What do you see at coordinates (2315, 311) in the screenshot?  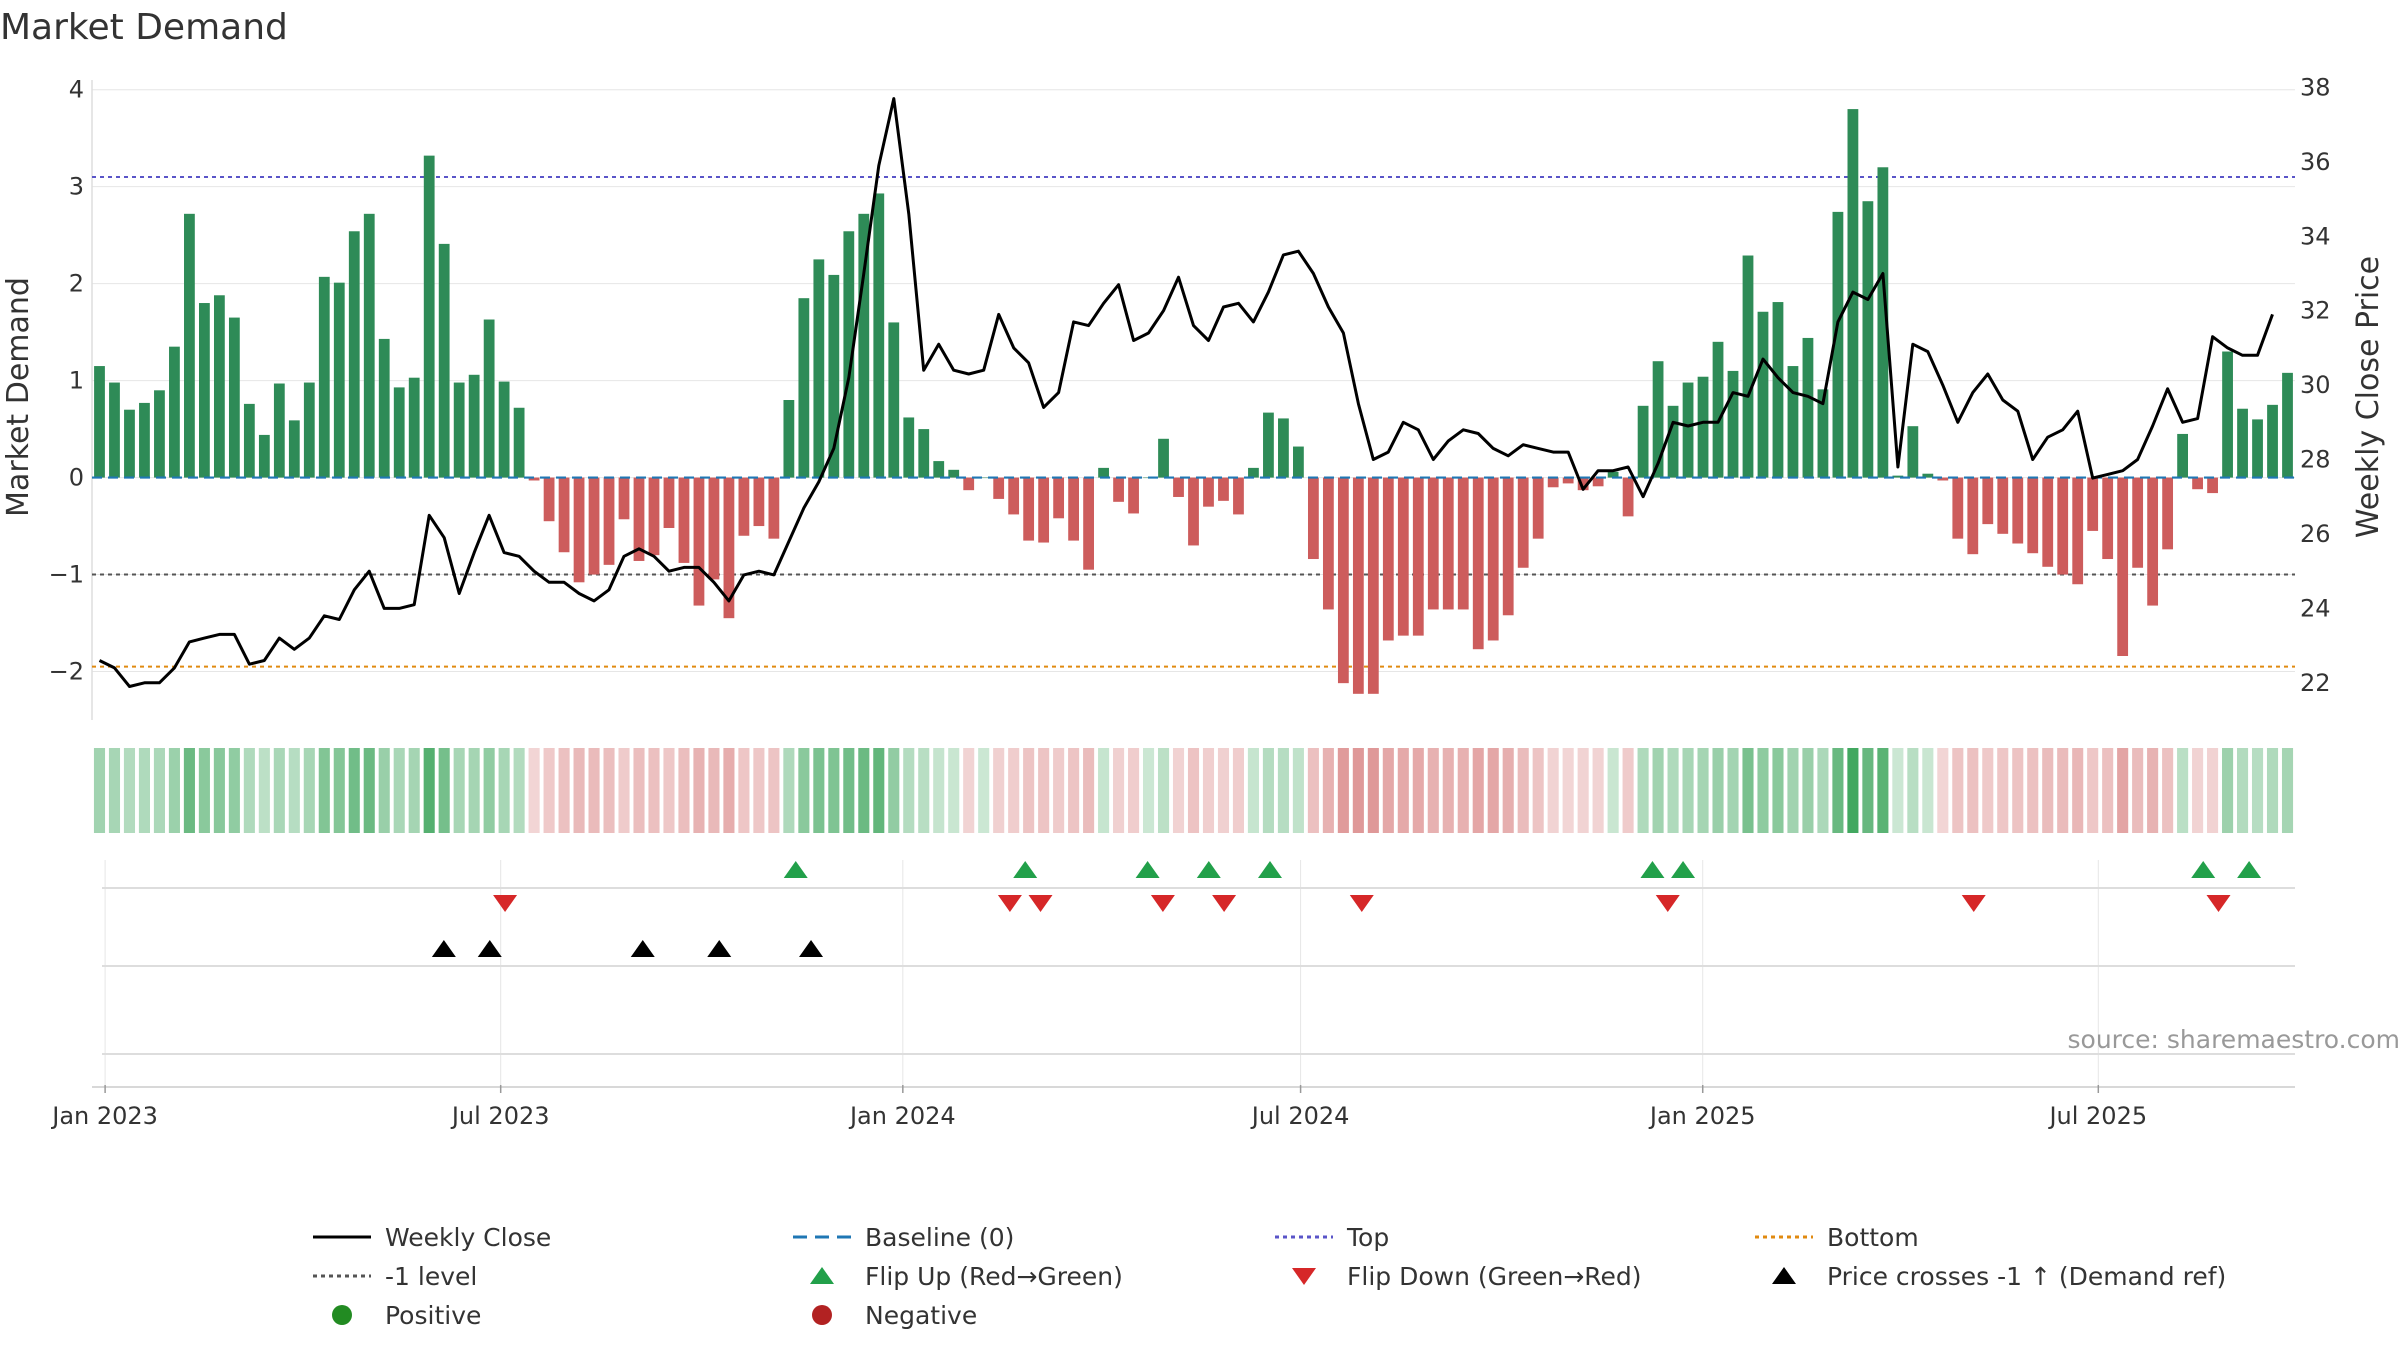 I see `y-tick-right: 32` at bounding box center [2315, 311].